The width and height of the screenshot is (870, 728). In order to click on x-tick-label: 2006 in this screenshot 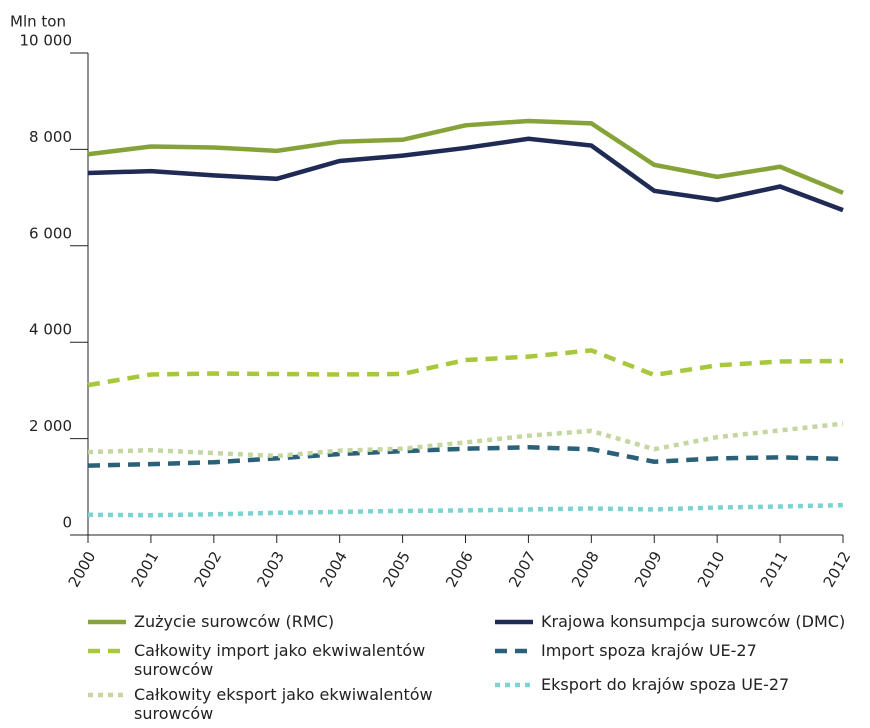, I will do `click(459, 569)`.